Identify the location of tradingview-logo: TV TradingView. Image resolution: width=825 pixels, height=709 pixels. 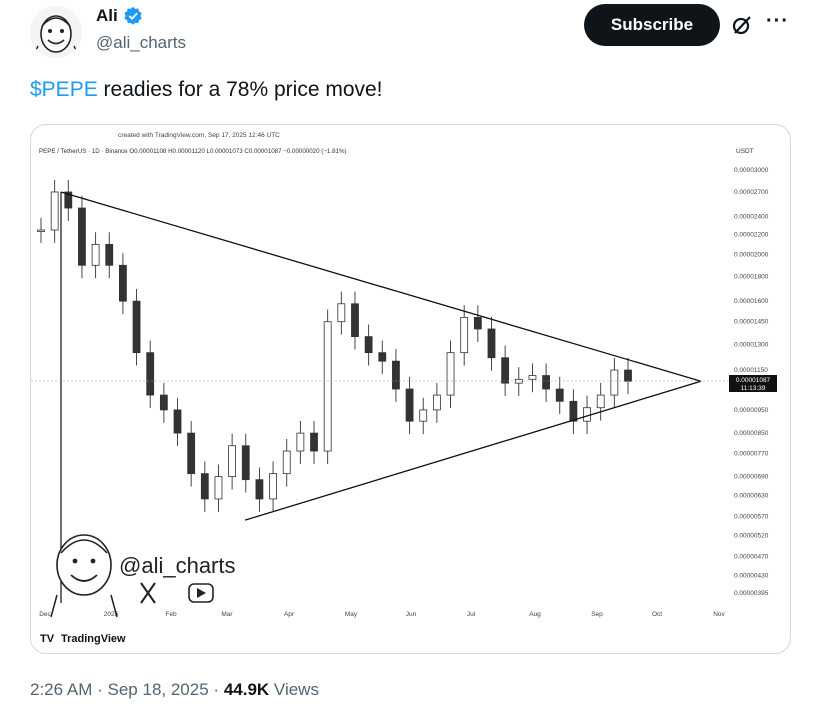
(83, 639).